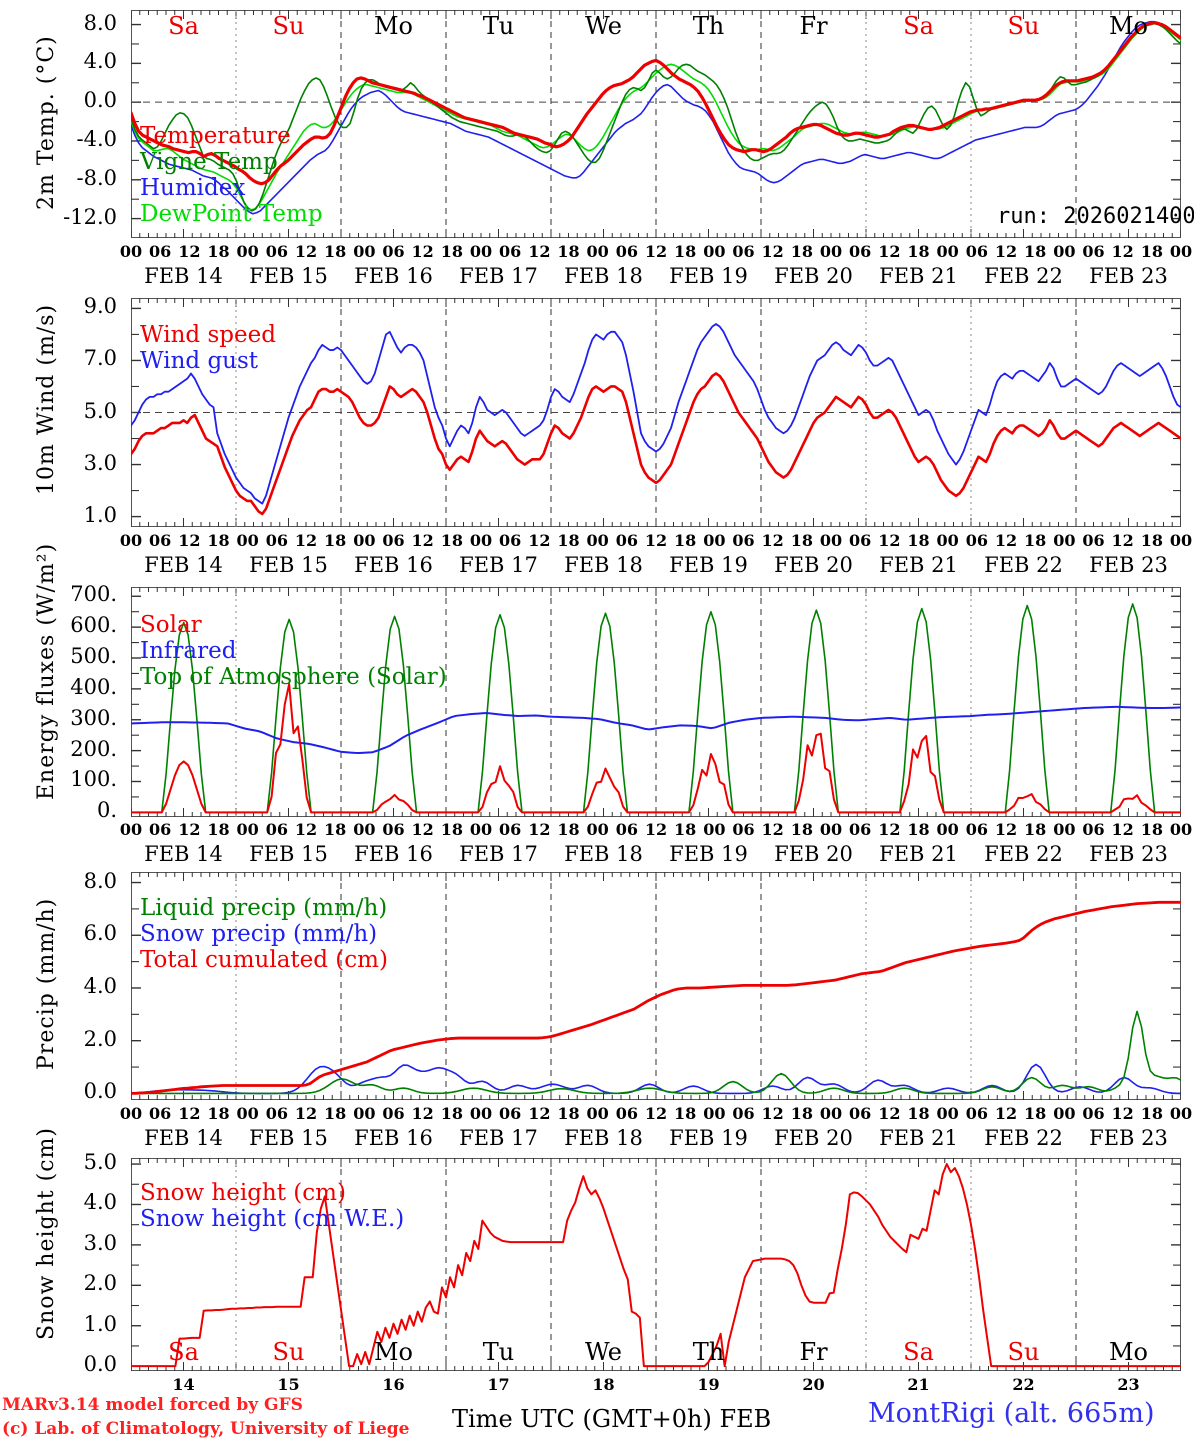 This screenshot has width=1194, height=1440. What do you see at coordinates (100, 1091) in the screenshot?
I see `y-tick-label: 0.0` at bounding box center [100, 1091].